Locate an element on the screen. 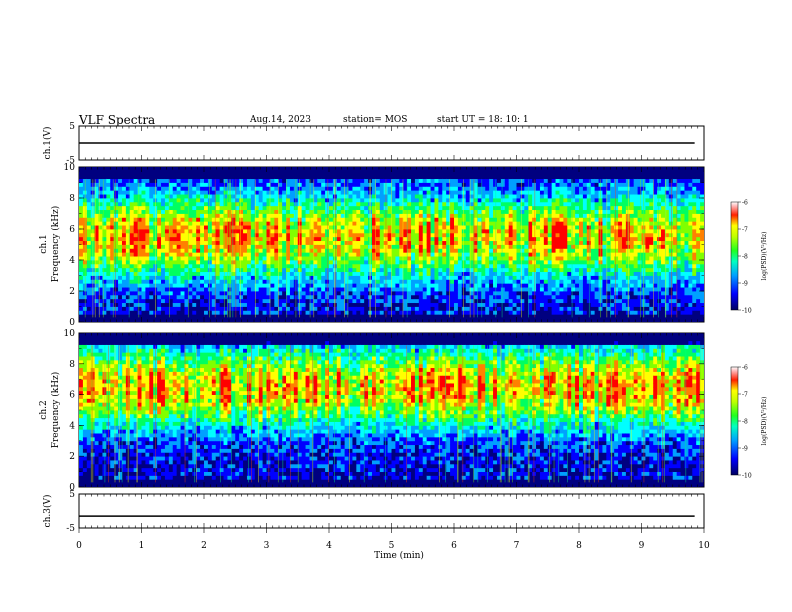 This screenshot has height=612, width=792. x-tick-label: 0 is located at coordinates (79, 546).